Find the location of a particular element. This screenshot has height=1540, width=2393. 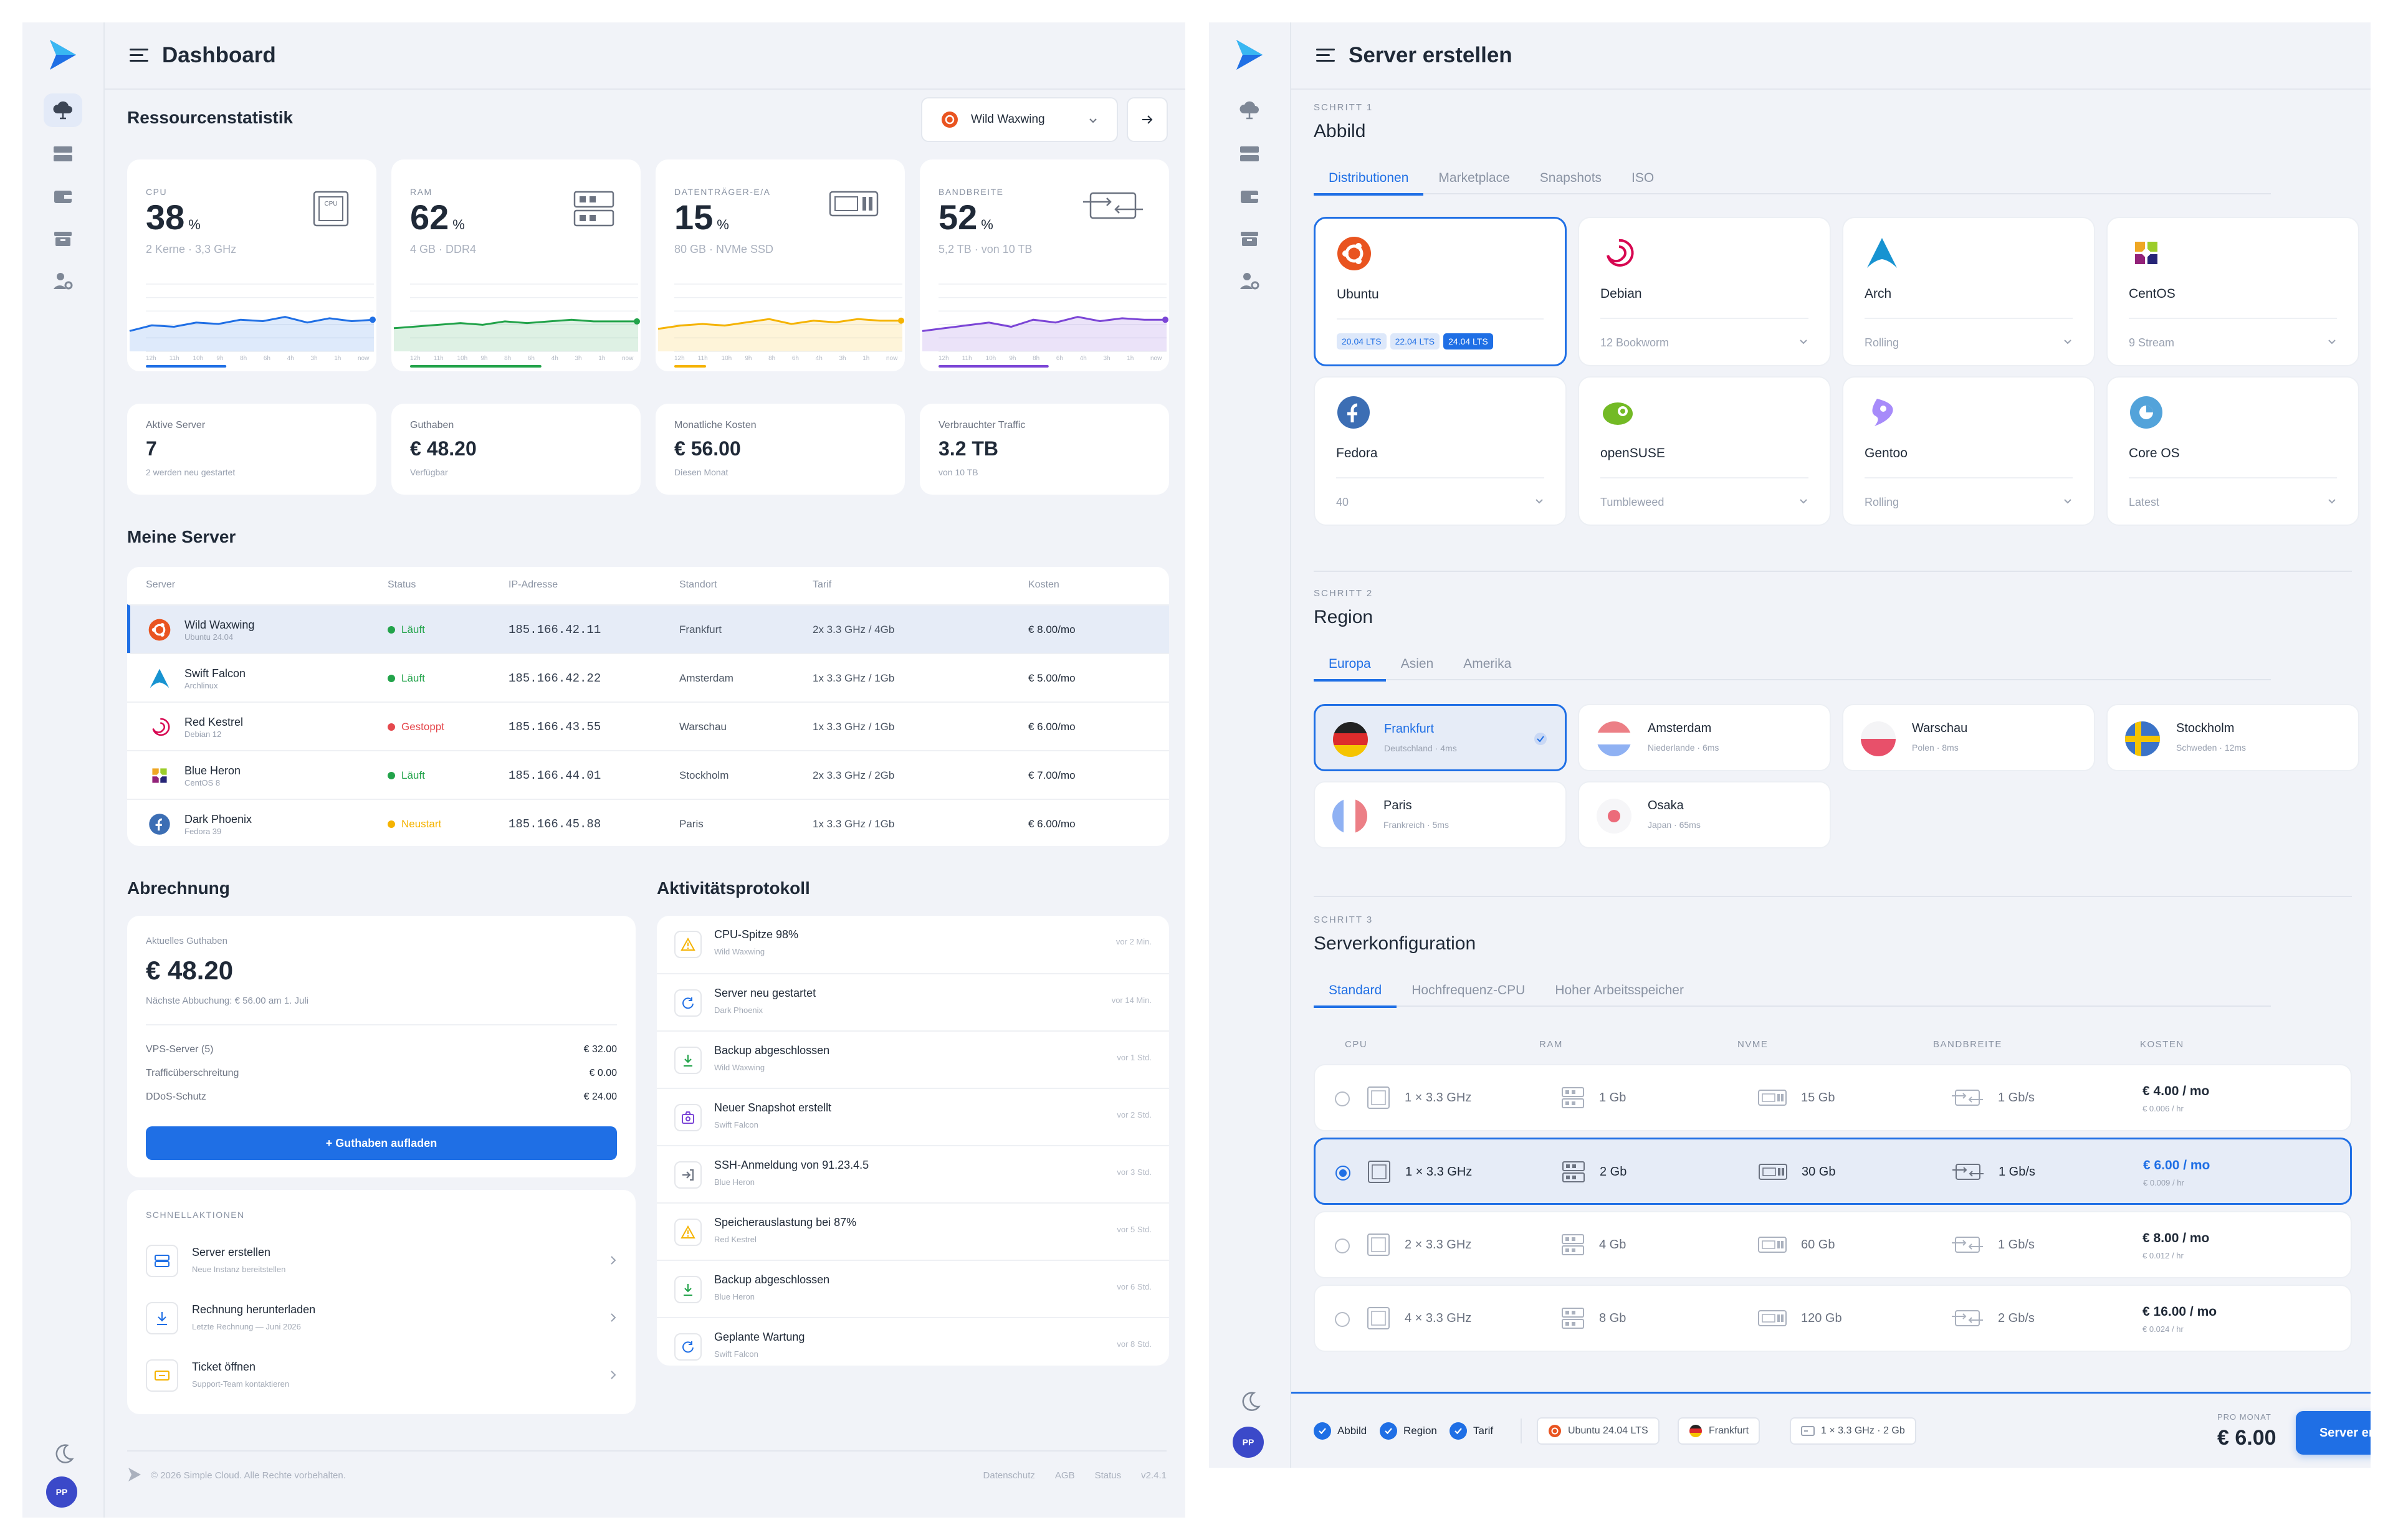

region-card-amsterdam: Amsterdam Niederlande · 6ms is located at coordinates (1704, 737).